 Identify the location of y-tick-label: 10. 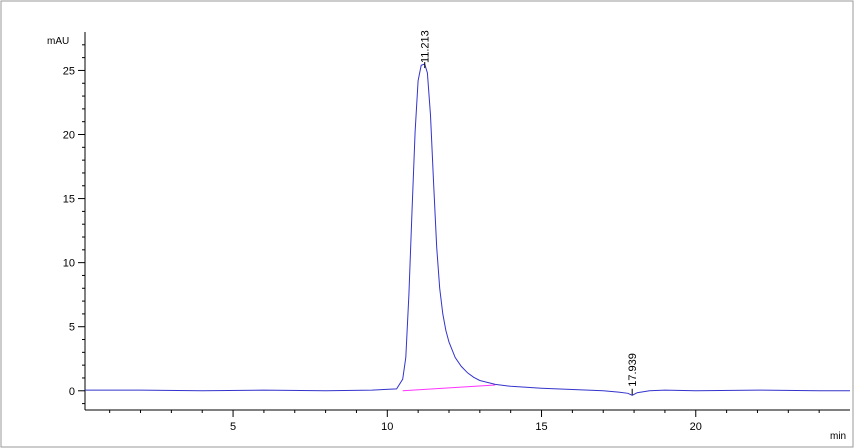
(69, 264).